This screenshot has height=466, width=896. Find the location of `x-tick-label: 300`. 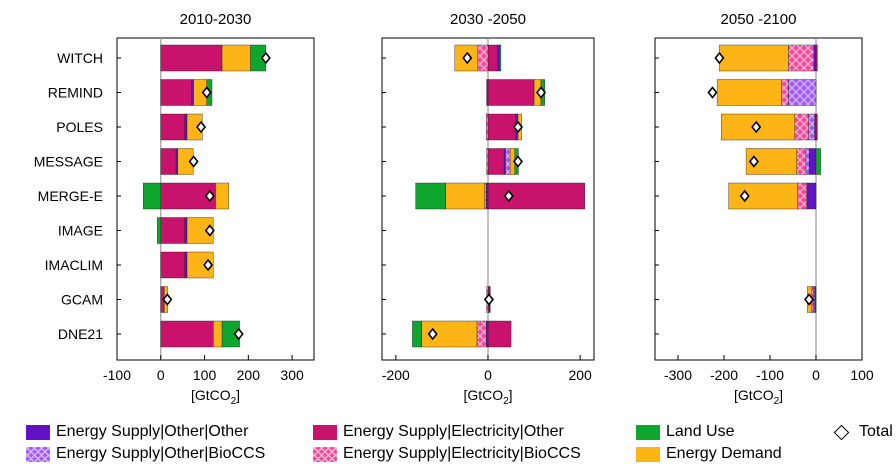

x-tick-label: 300 is located at coordinates (292, 375).